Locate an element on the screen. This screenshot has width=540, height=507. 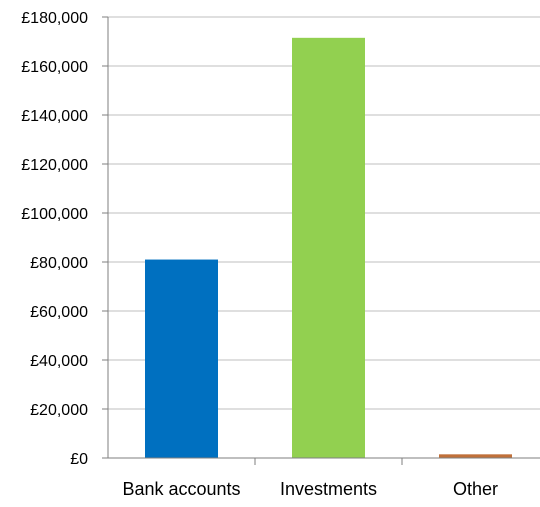
y-tick-label: £0 is located at coordinates (79, 459).